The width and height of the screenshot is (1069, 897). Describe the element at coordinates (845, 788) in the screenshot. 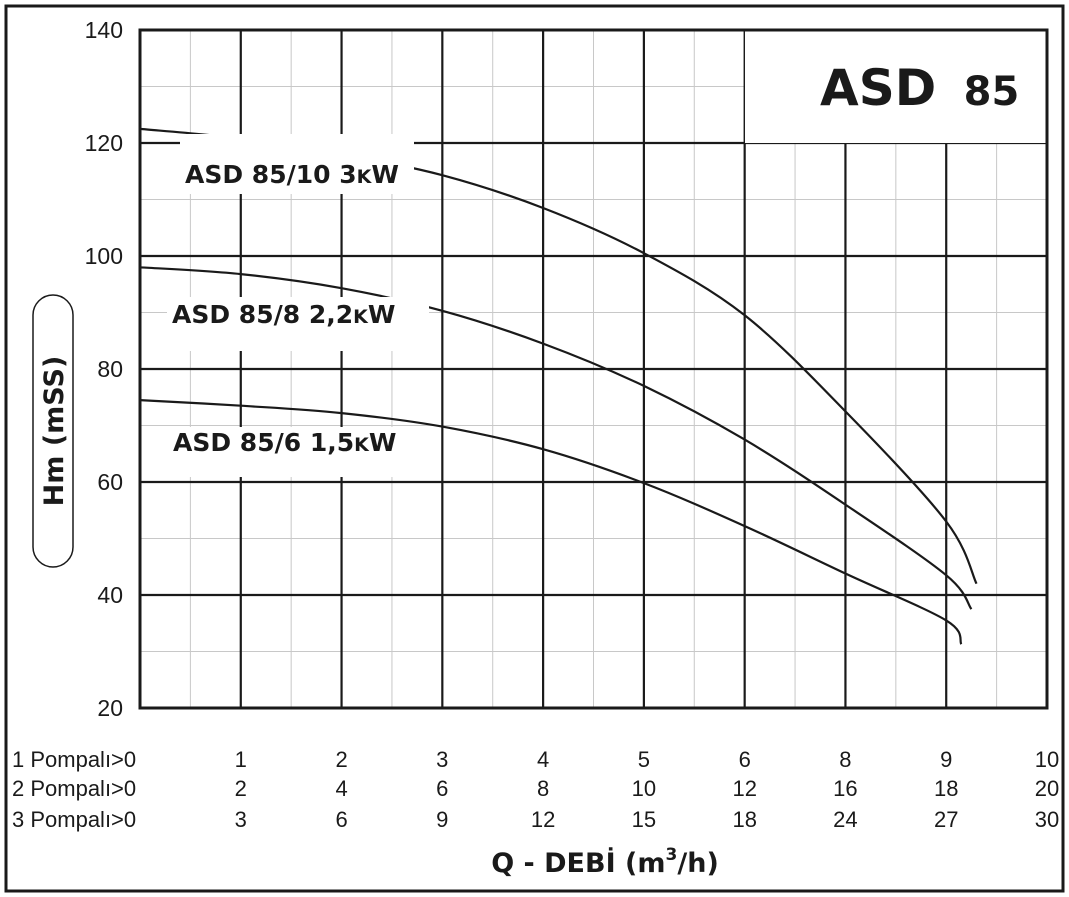

I see `x-tick-label: 16` at that location.